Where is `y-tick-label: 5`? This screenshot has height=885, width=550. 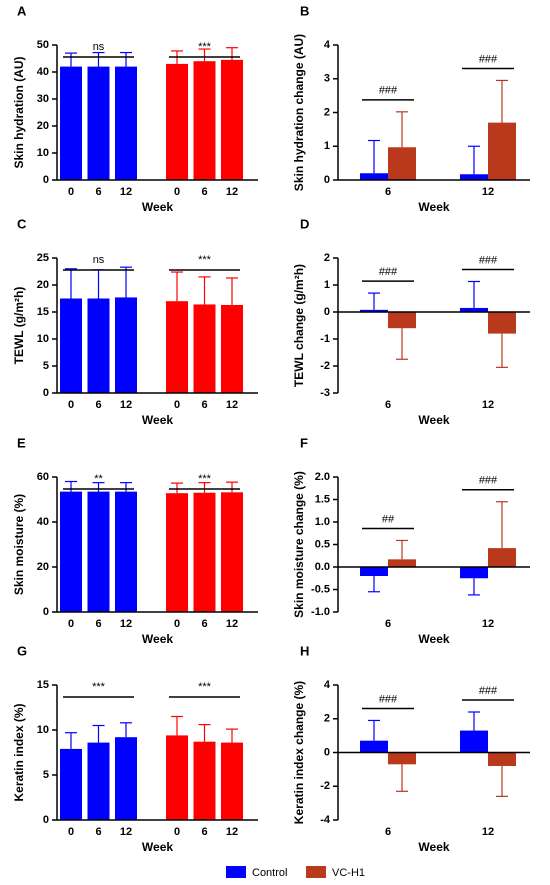
y-tick-label: 5 is located at coordinates (46, 366).